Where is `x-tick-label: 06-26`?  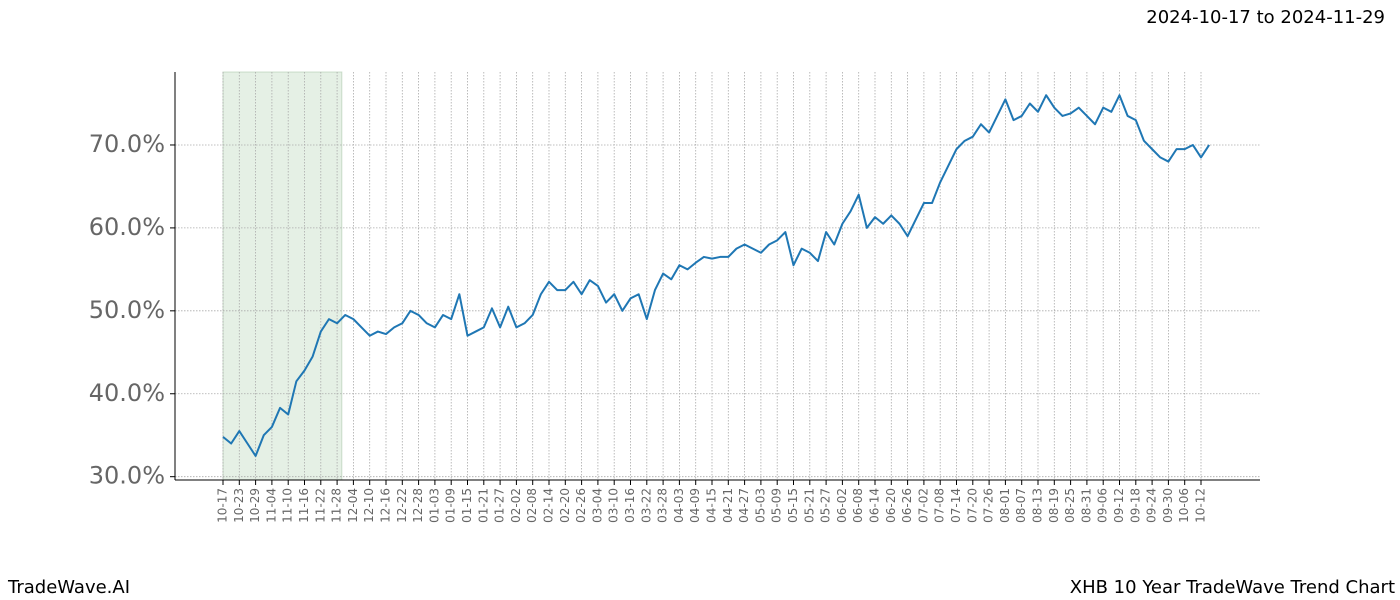 x-tick-label: 06-26 is located at coordinates (907, 505).